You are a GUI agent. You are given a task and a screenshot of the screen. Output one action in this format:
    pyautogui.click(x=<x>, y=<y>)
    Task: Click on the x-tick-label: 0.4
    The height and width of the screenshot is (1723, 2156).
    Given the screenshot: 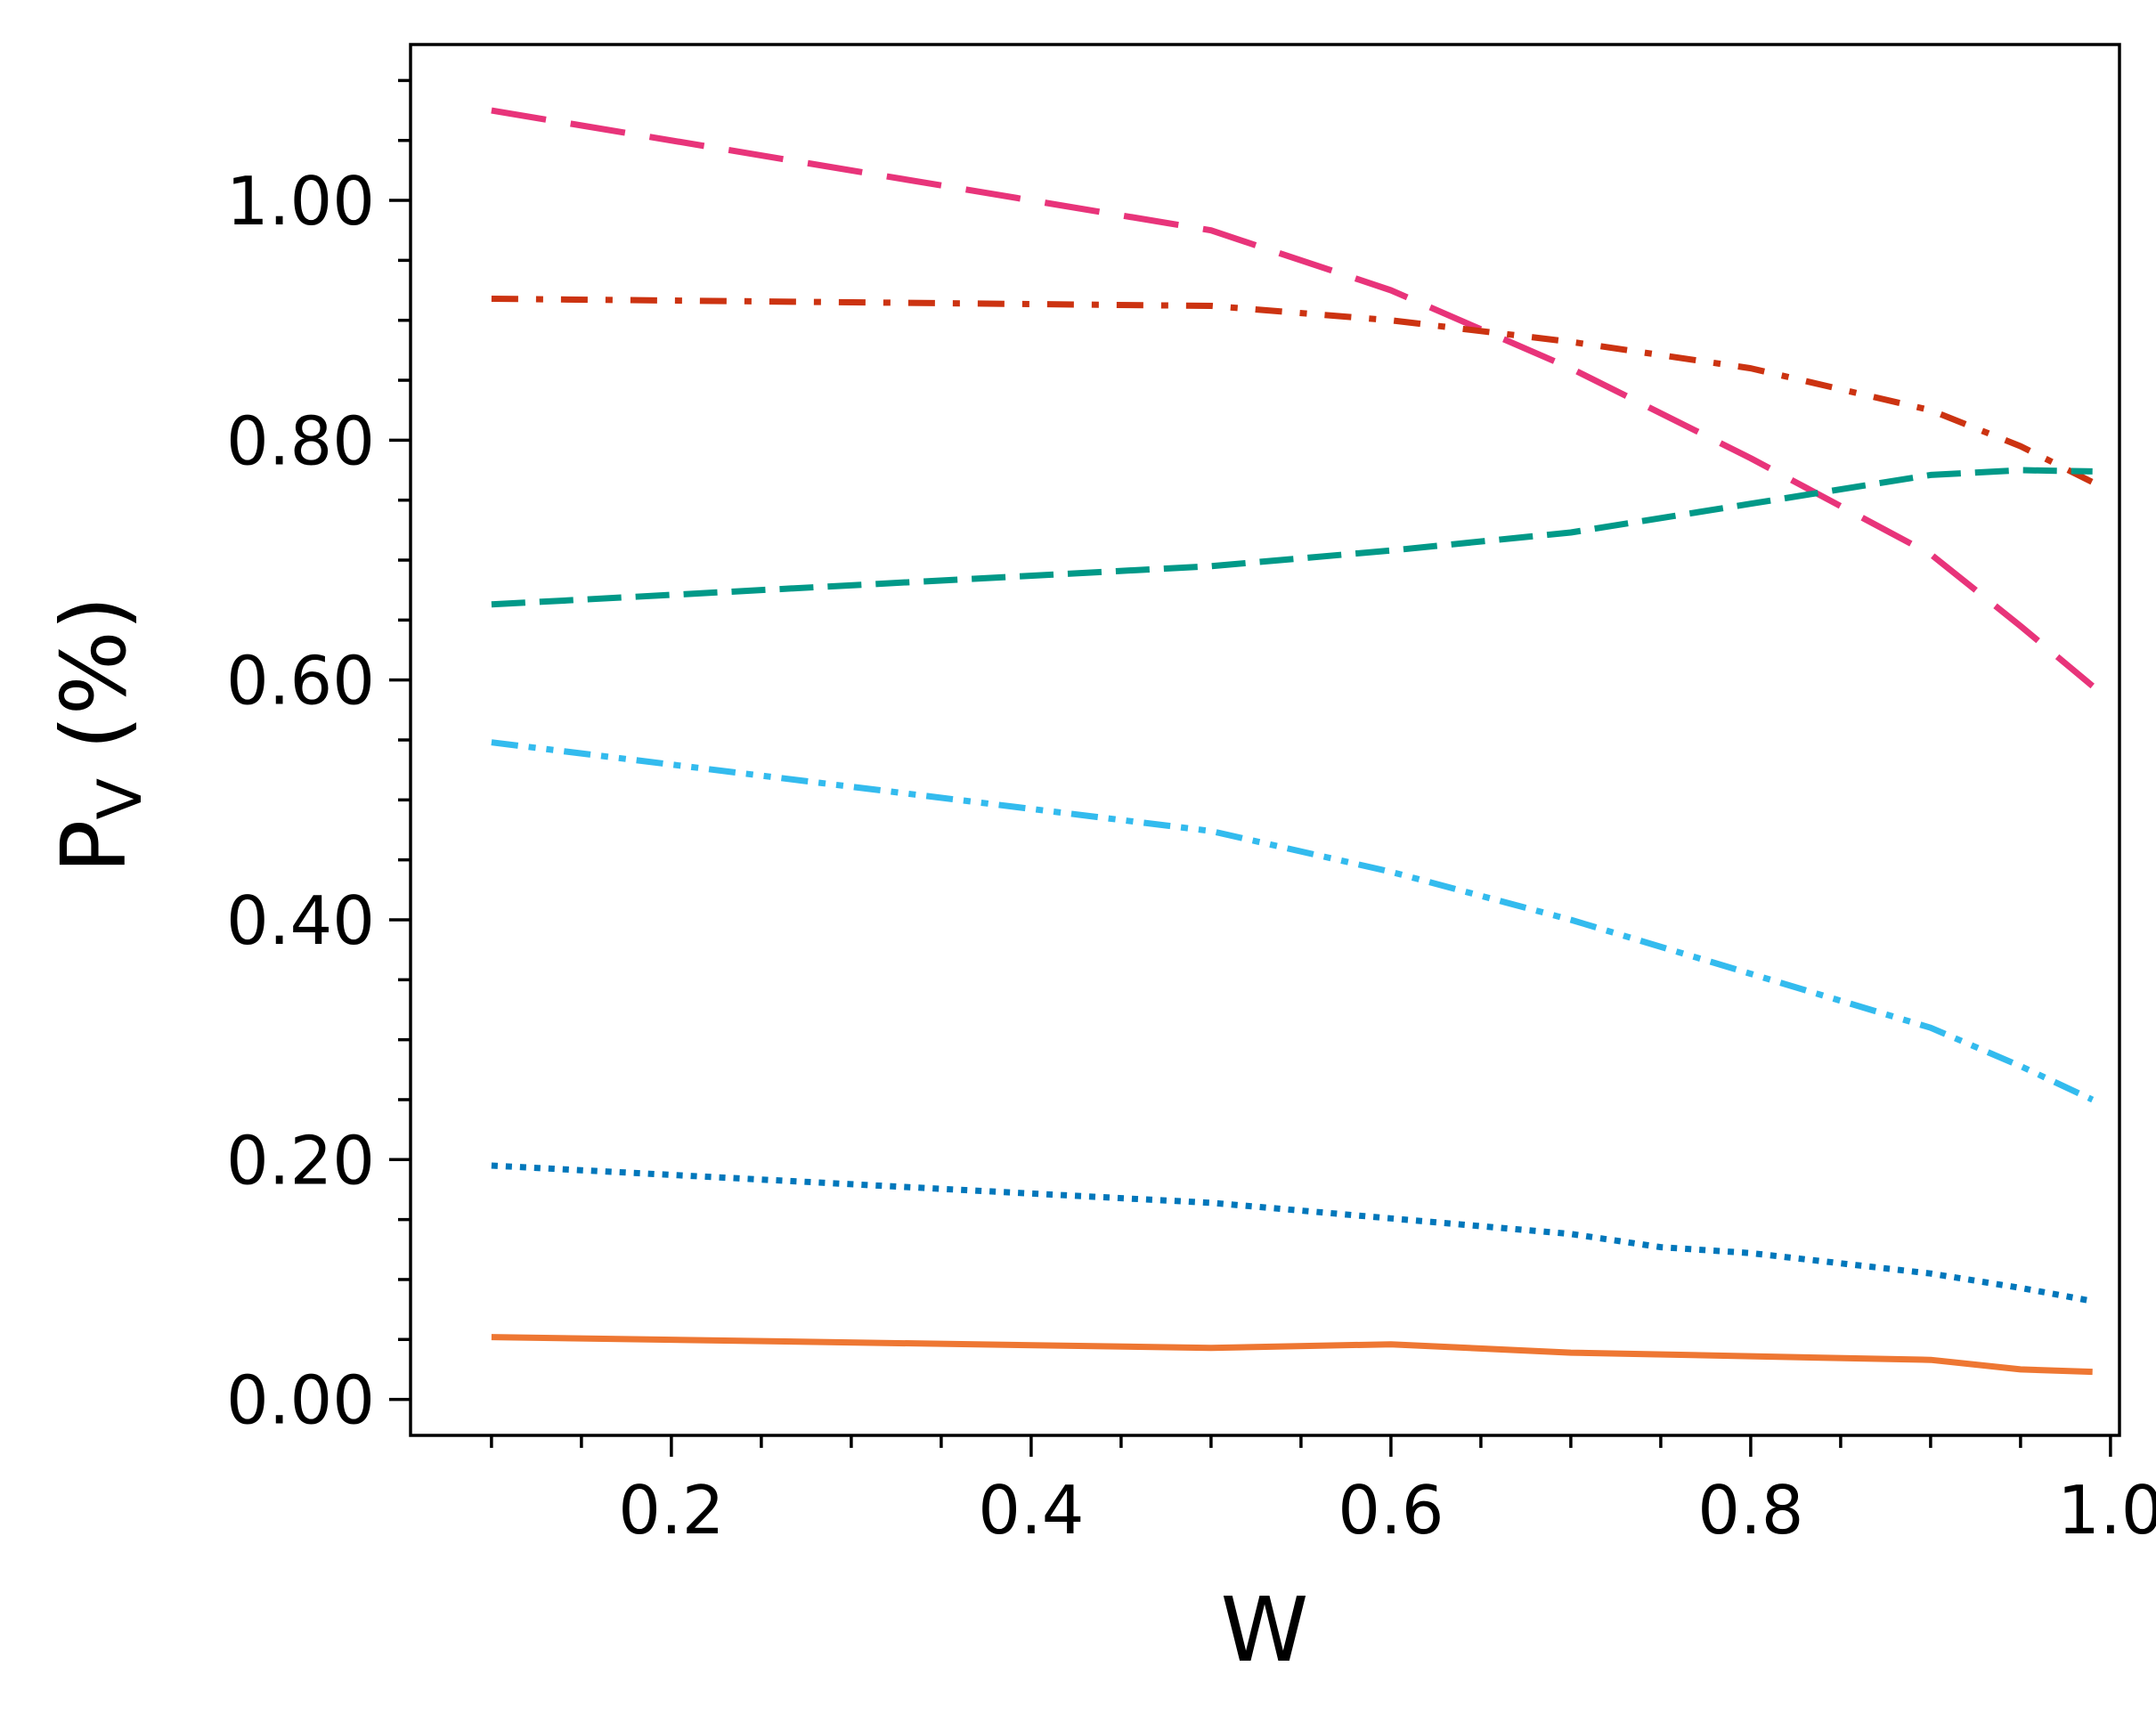 What is the action you would take?
    pyautogui.click(x=1031, y=1510)
    